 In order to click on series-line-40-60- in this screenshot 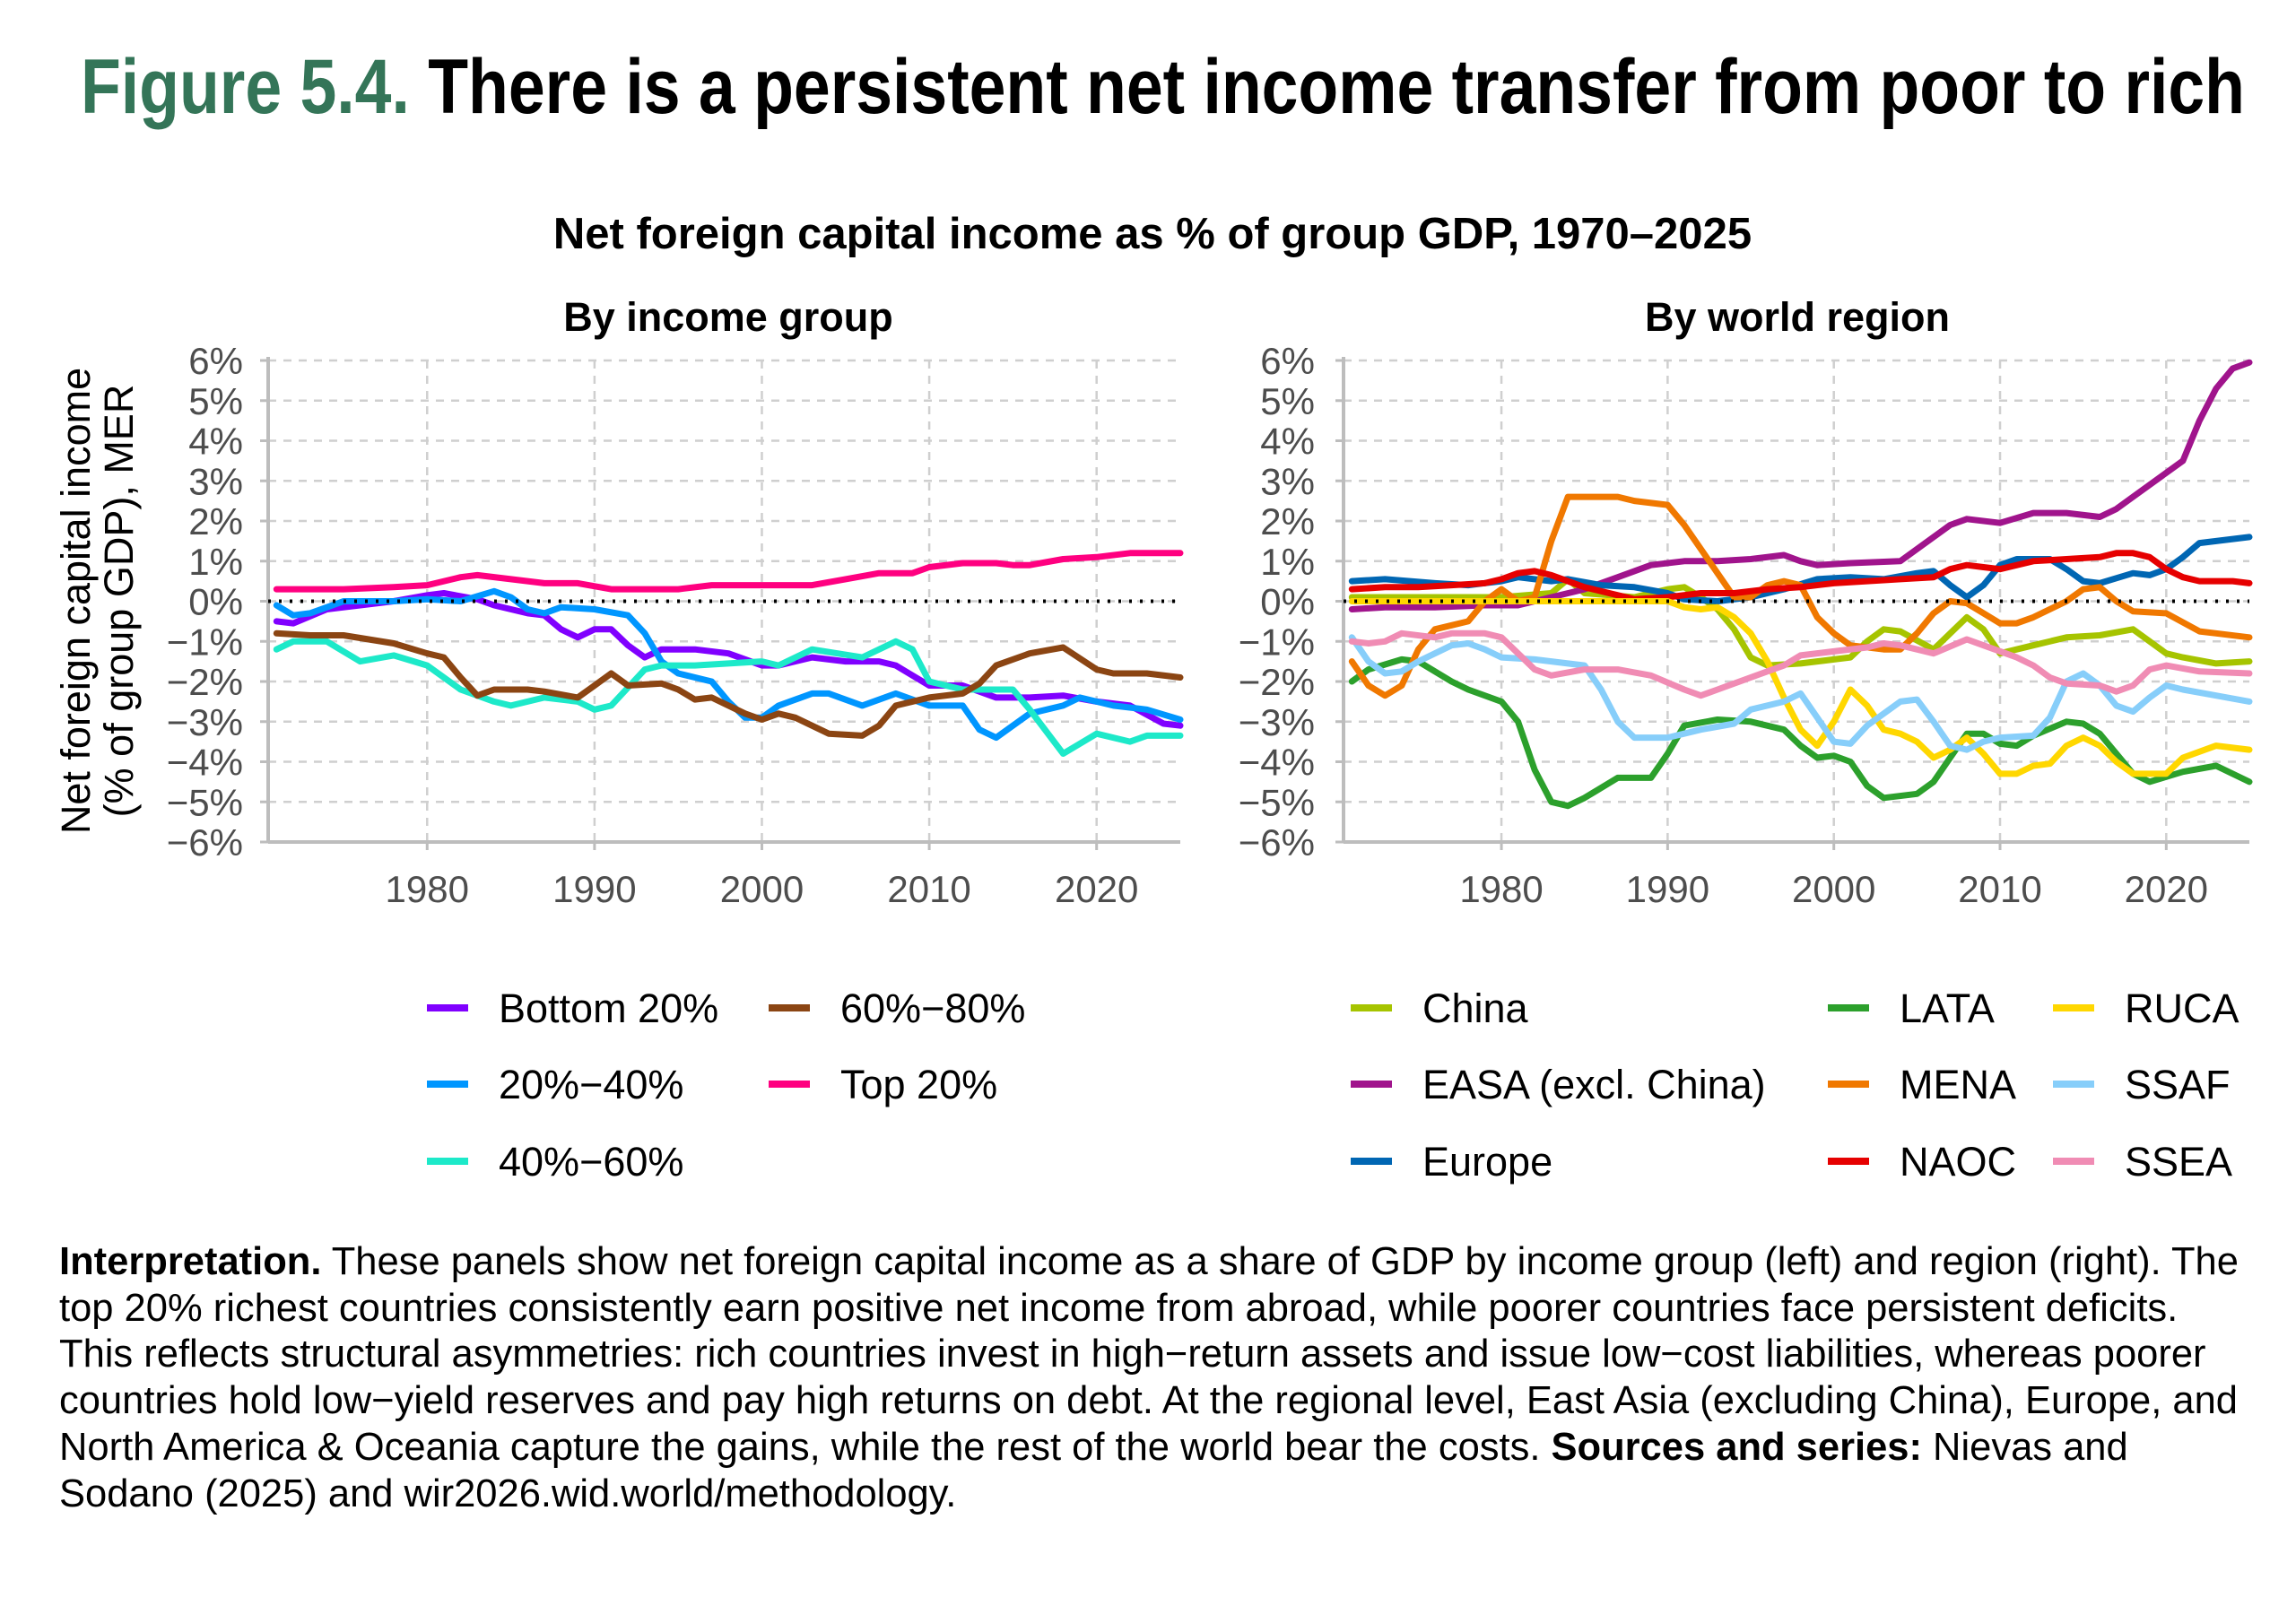, I will do `click(728, 697)`.